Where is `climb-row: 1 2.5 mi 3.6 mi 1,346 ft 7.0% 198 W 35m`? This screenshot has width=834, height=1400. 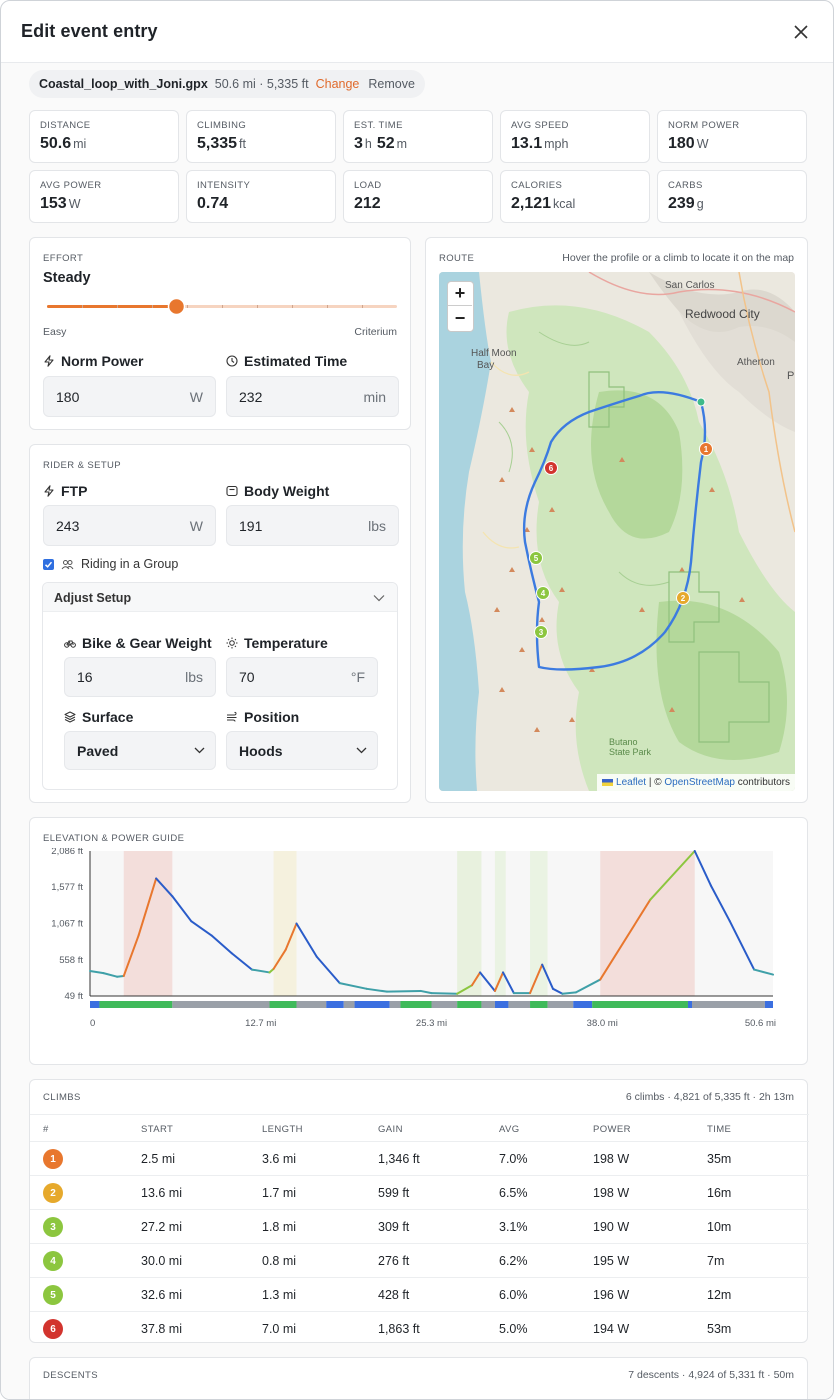 climb-row: 1 2.5 mi 3.6 mi 1,346 ft 7.0% 198 W 35m is located at coordinates (419, 1158).